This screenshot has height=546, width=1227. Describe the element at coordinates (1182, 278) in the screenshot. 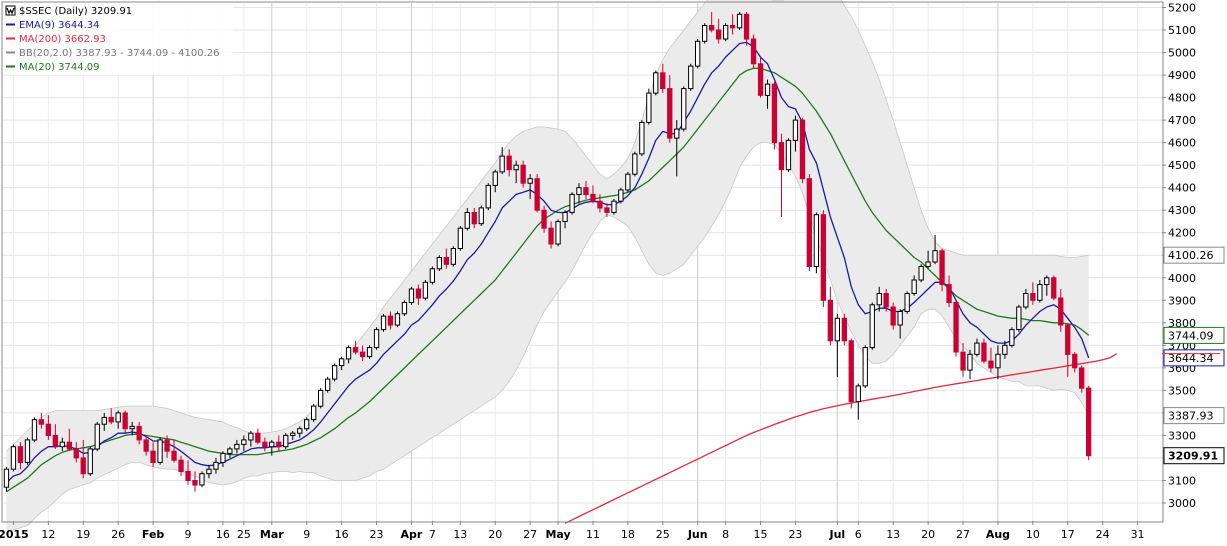

I see `y-tick-label-4000: 4000` at that location.